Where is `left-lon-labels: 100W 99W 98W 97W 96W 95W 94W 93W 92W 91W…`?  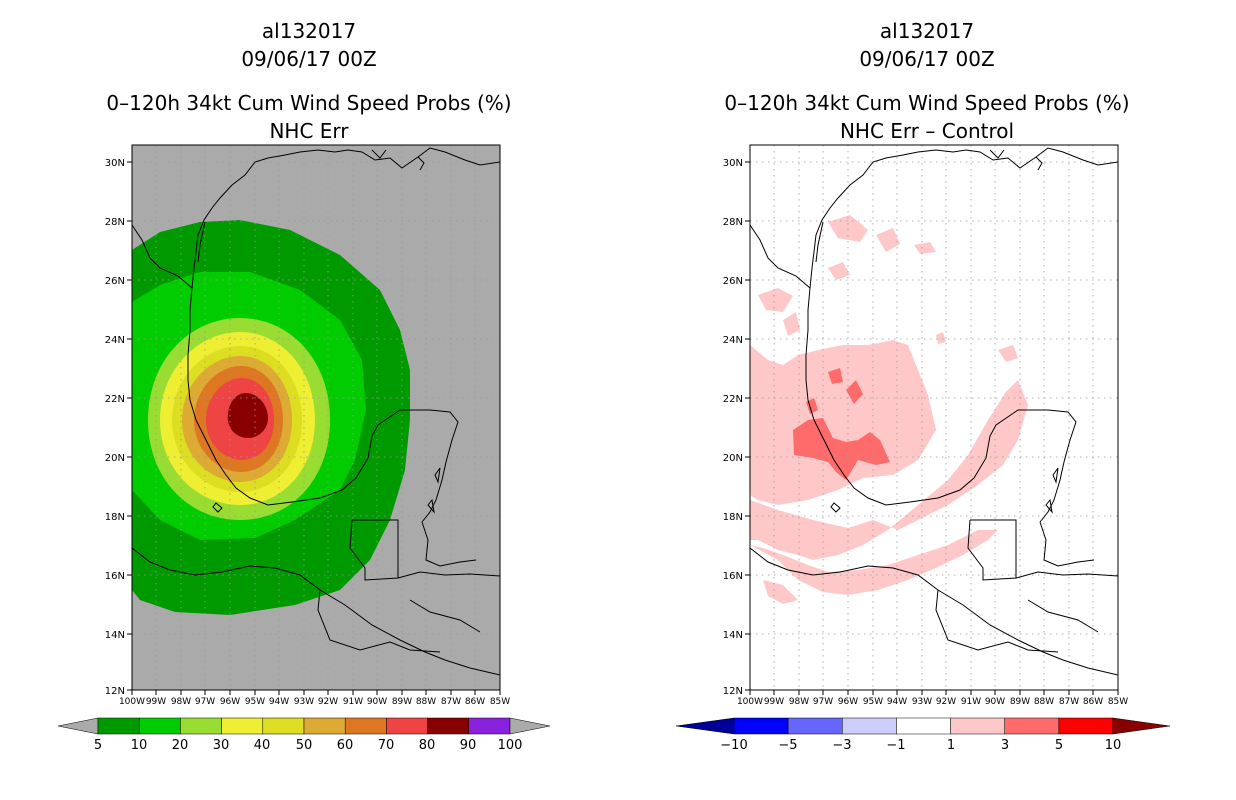 left-lon-labels: 100W 99W 98W 97W 96W 95W 94W 93W 92W 91W… is located at coordinates (314, 702).